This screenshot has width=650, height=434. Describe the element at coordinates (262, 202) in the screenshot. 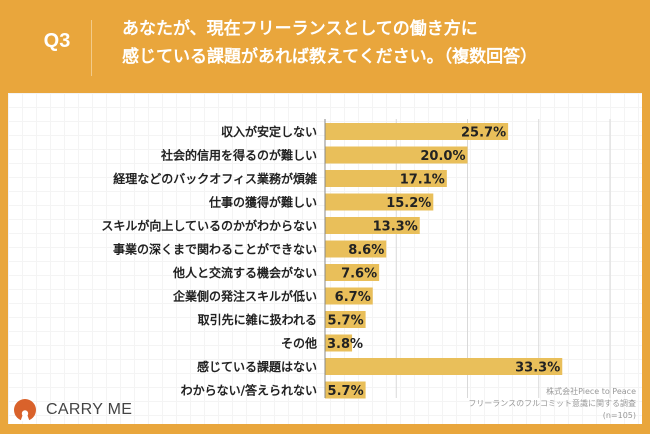

I see `category-label: 仕事の獲得が難しい` at that location.